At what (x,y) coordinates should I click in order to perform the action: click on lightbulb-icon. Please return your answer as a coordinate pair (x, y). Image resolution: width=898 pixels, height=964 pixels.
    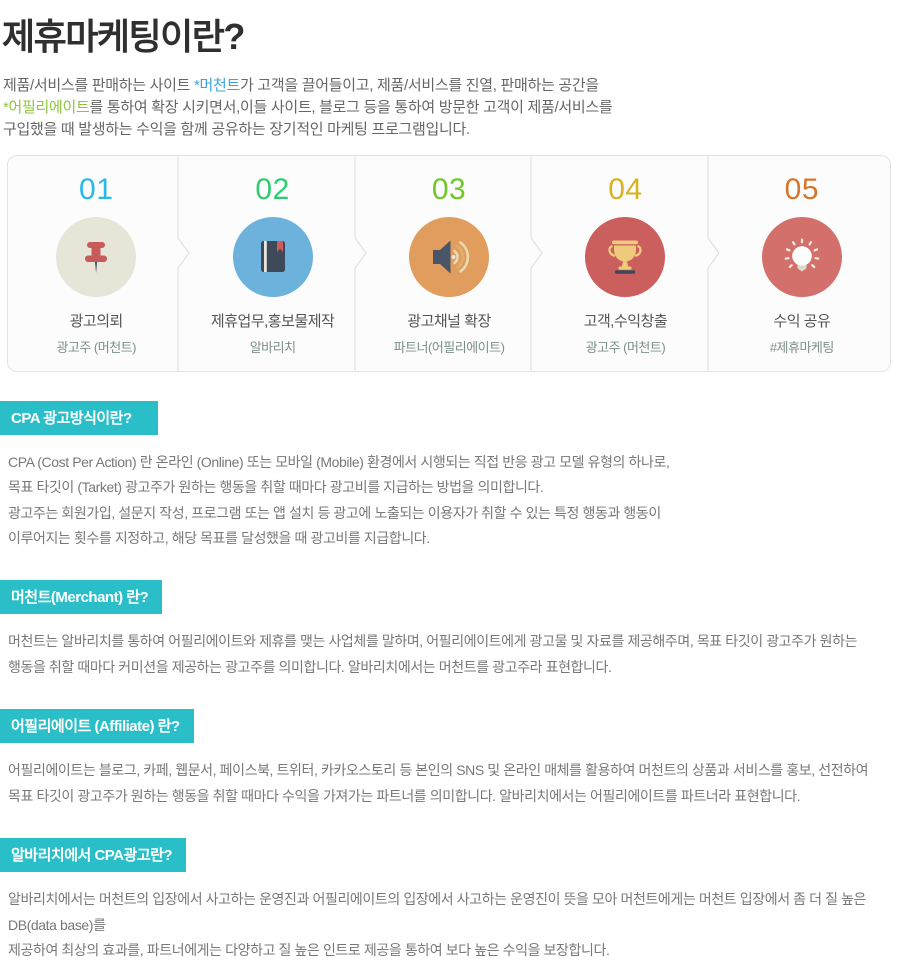
    Looking at the image, I should click on (802, 255).